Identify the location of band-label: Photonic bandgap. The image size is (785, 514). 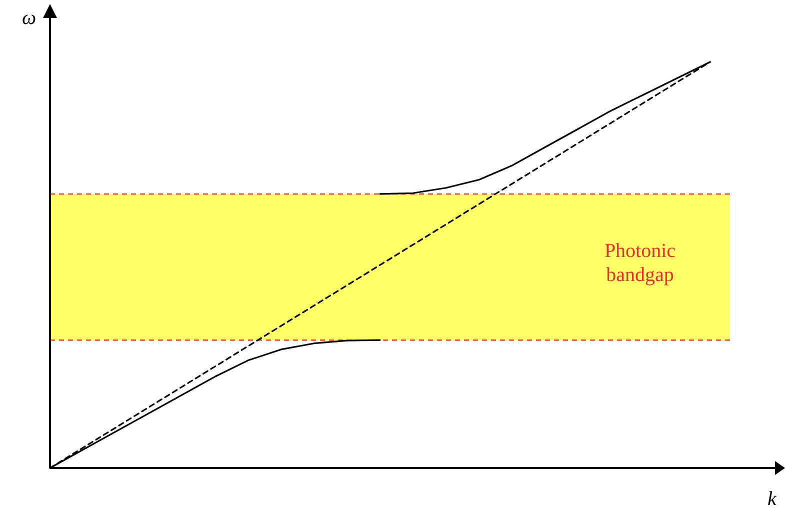
(640, 263).